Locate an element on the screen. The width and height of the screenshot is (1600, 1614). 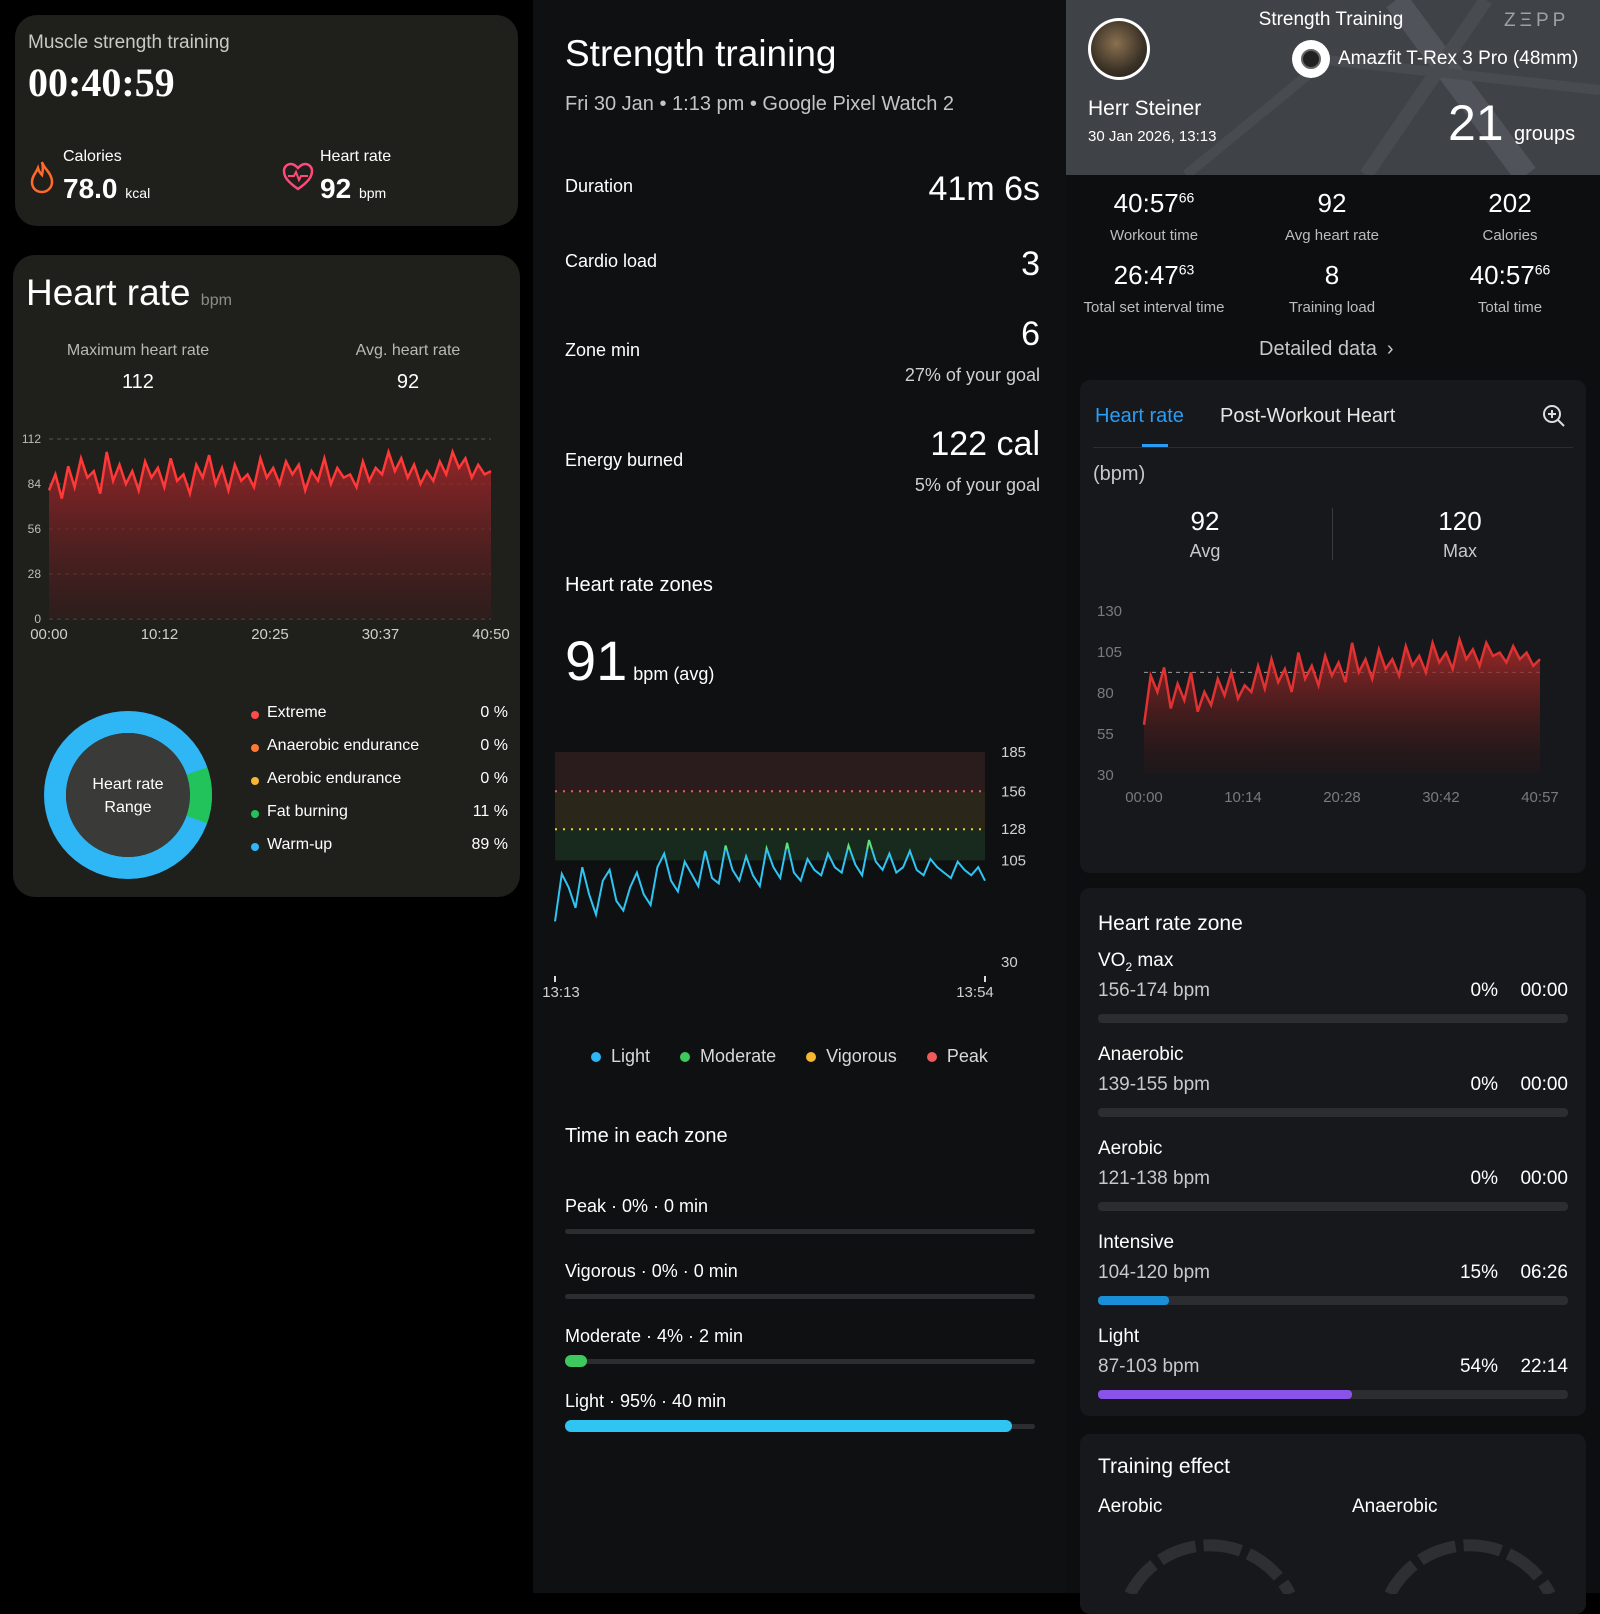
y-tick-label: 156 is located at coordinates (1013, 791).